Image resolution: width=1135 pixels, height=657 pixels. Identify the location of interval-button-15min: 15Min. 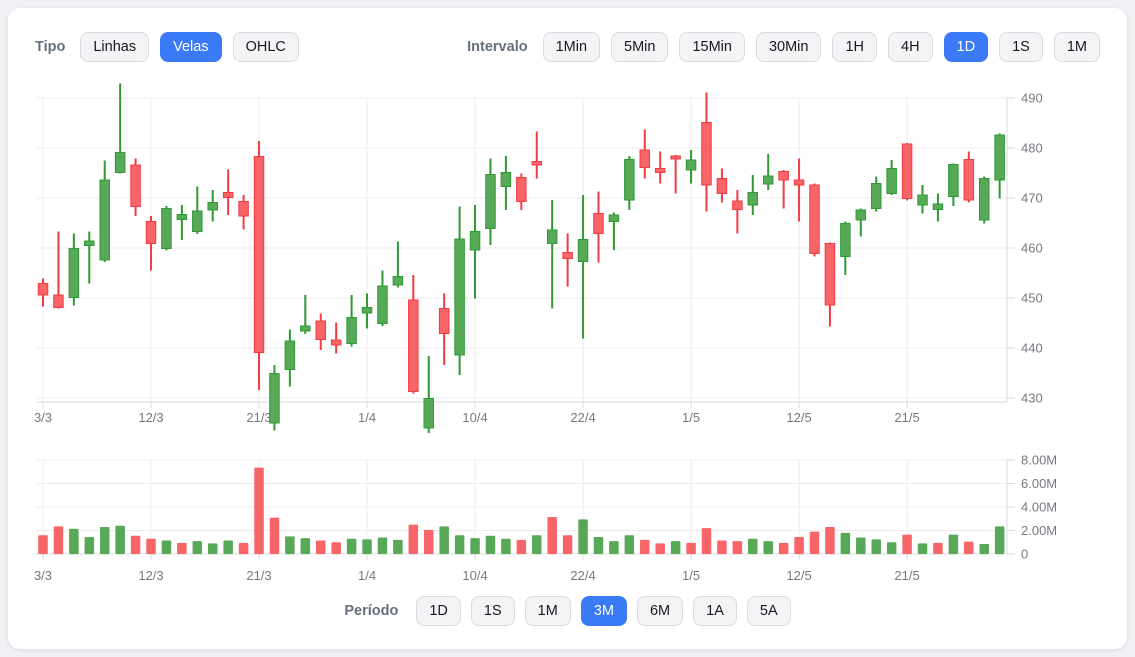
(712, 47).